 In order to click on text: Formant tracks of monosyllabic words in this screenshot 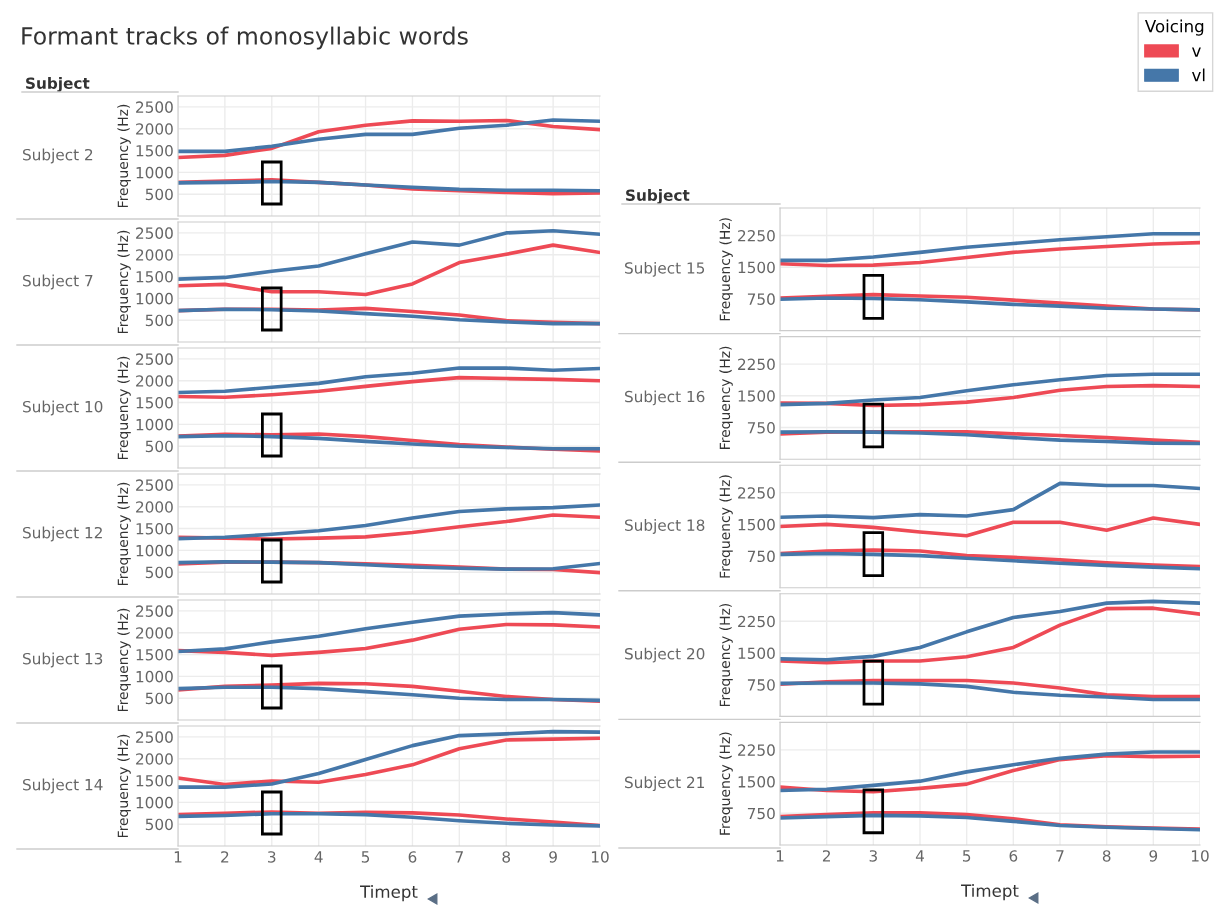, I will do `click(245, 38)`.